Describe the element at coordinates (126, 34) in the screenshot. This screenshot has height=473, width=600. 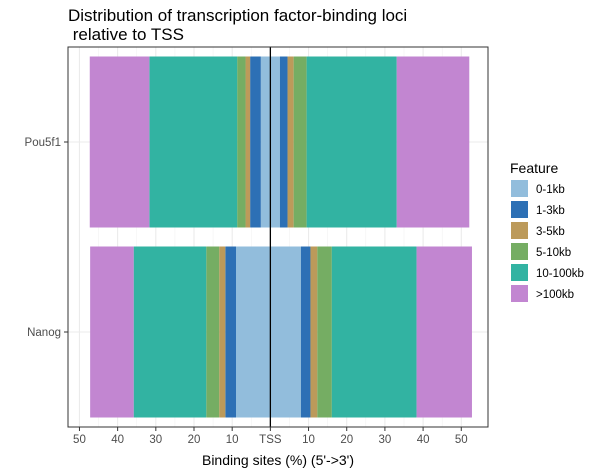
I see `chart-title-line-2: relative to TSS` at that location.